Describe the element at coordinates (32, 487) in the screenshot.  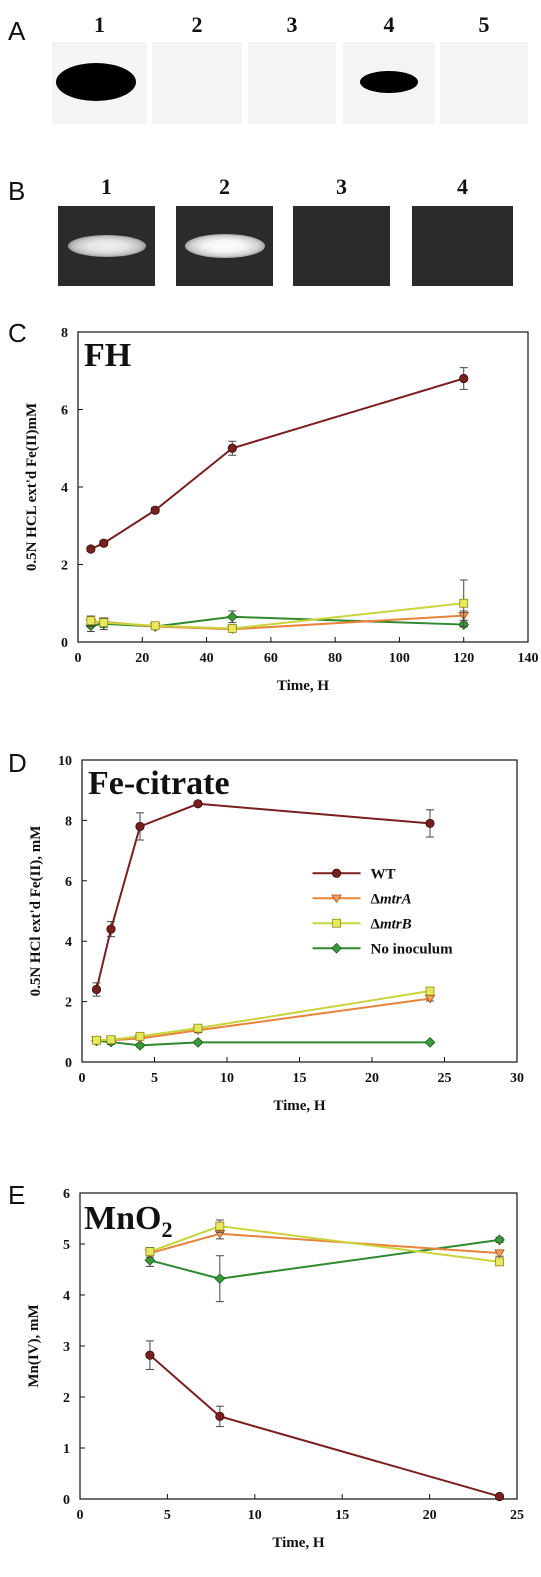
I see `y-axis-title: 0.5N HCL ext'd Fe(II)mM` at that location.